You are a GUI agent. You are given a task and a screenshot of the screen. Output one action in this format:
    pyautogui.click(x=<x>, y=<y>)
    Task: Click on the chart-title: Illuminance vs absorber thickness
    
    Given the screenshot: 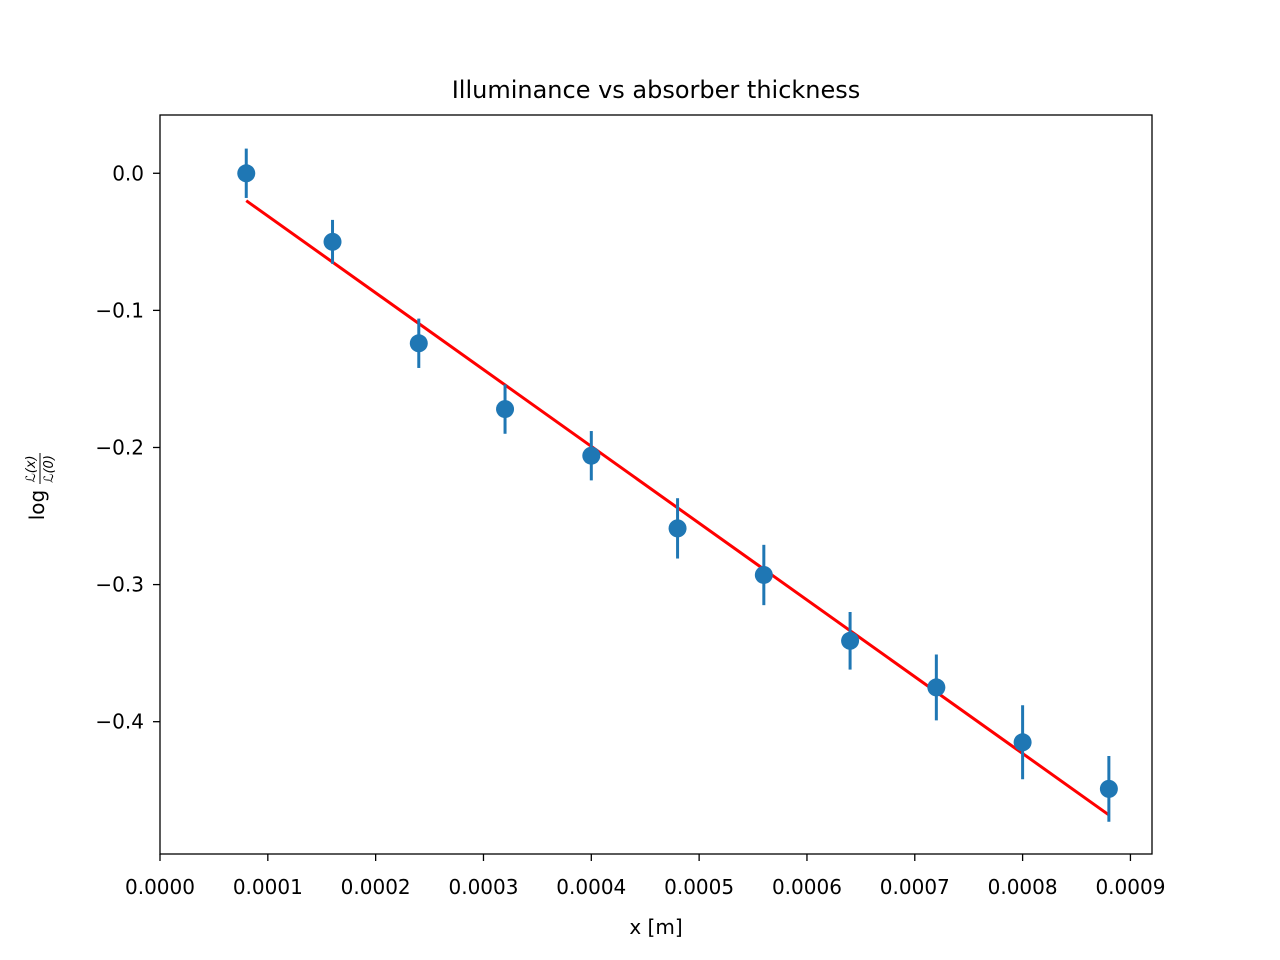 What is the action you would take?
    pyautogui.click(x=656, y=90)
    